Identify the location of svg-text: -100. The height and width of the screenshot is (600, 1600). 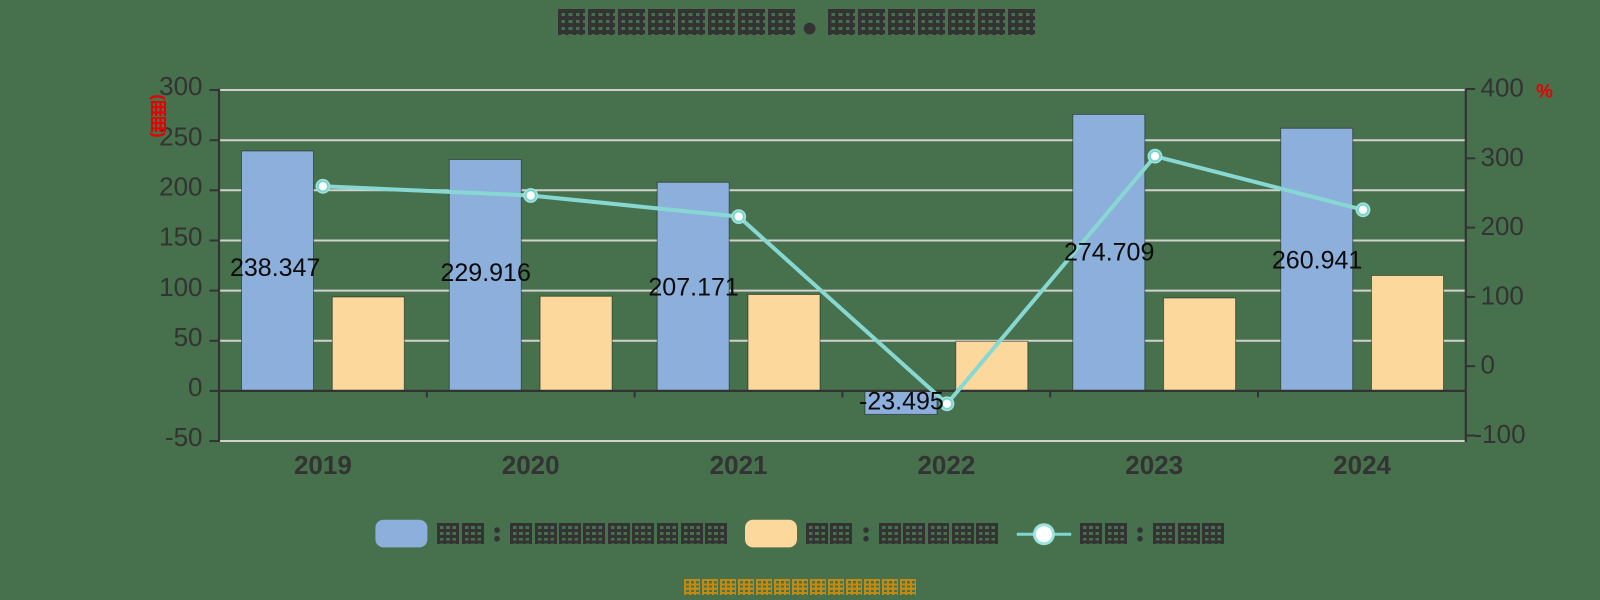
(1500, 434).